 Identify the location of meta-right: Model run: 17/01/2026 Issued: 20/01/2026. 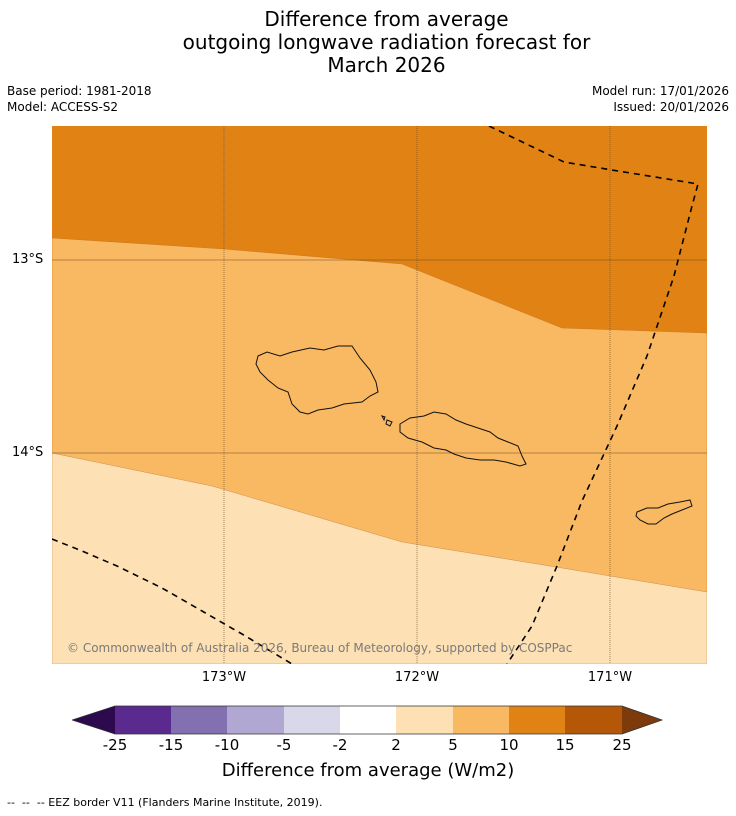
(660, 99).